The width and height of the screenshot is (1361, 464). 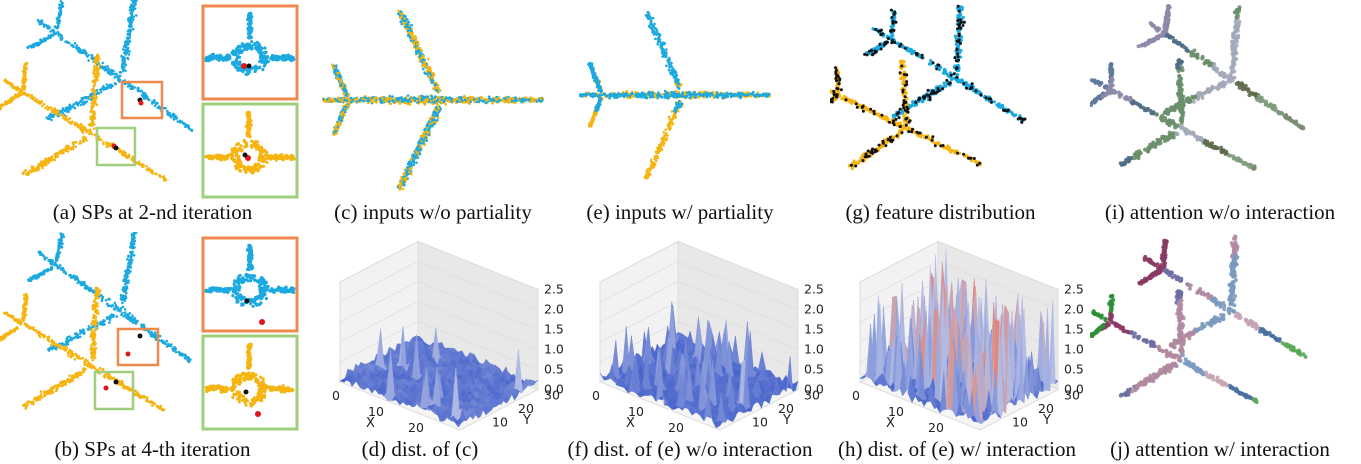 I want to click on feature-points, so click(x=928, y=86).